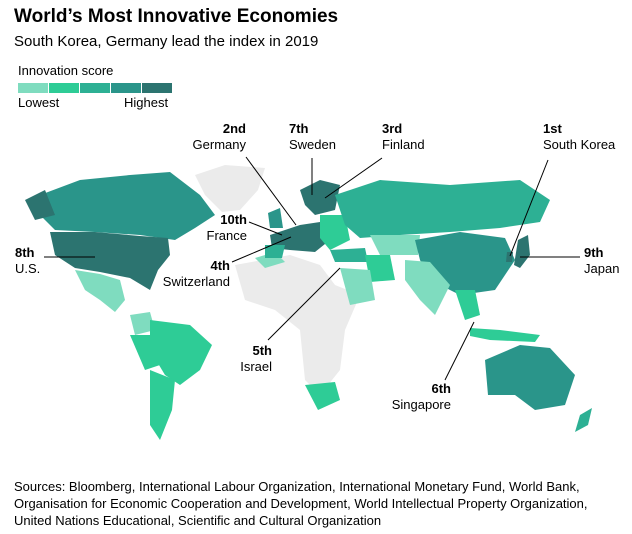  I want to click on label-us: 8th U.S., so click(27, 261).